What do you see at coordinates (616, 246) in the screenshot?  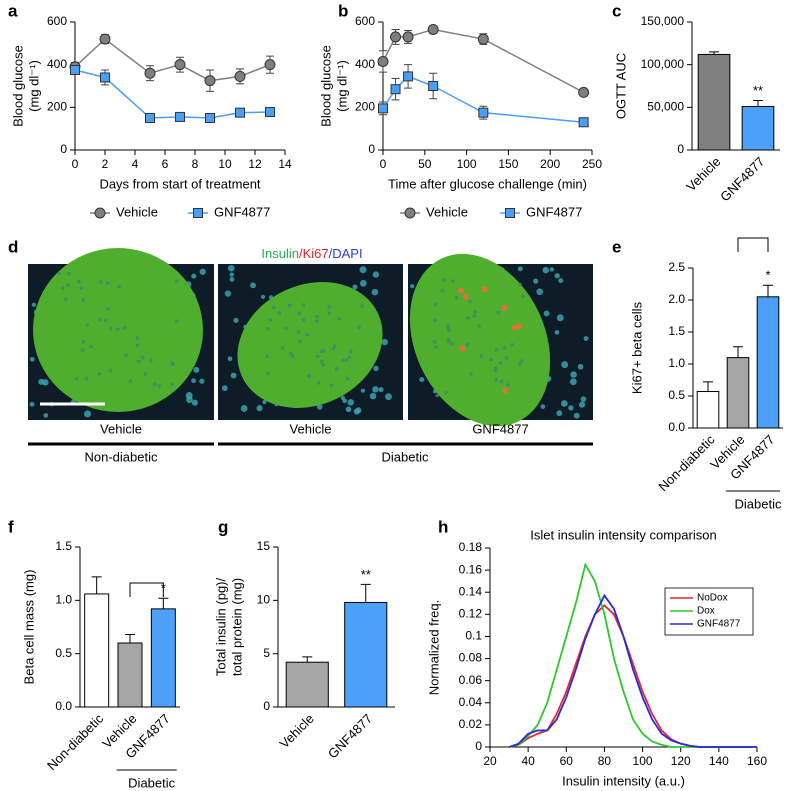 I see `panel-letter: e` at bounding box center [616, 246].